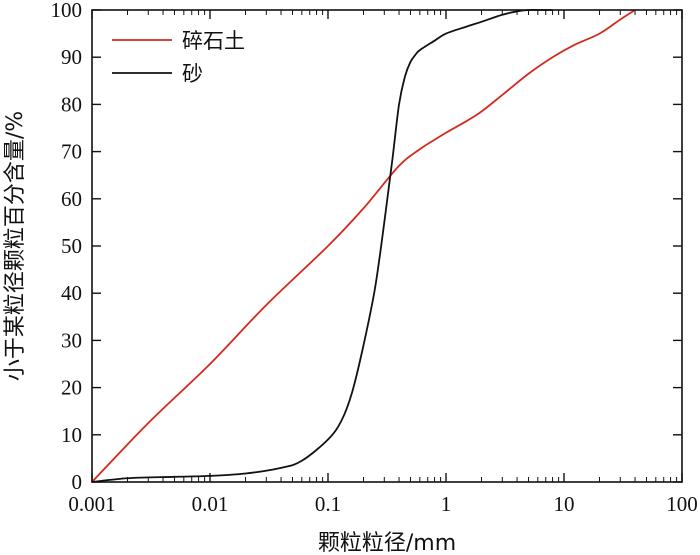 The height and width of the screenshot is (555, 700). Describe the element at coordinates (446, 504) in the screenshot. I see `x-tick-label: 1` at that location.